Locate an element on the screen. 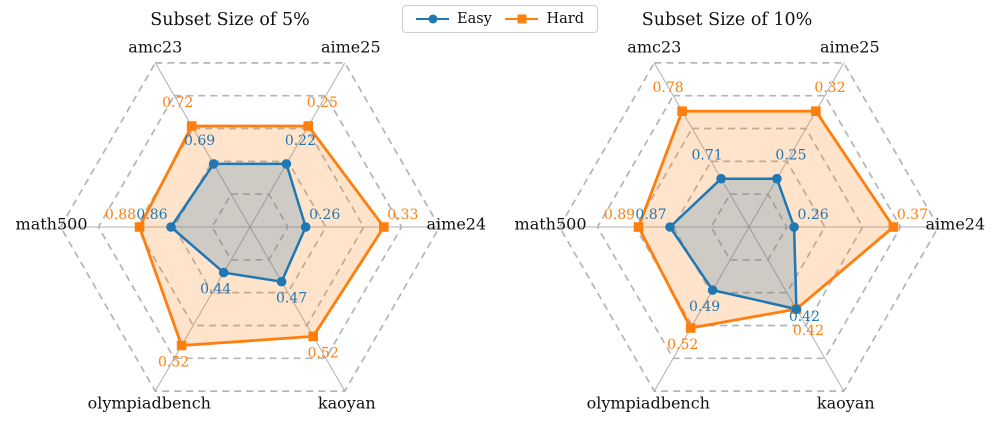 Image resolution: width=996 pixels, height=424 pixels. value-label-easy-amc23: 0.69 is located at coordinates (199, 141).